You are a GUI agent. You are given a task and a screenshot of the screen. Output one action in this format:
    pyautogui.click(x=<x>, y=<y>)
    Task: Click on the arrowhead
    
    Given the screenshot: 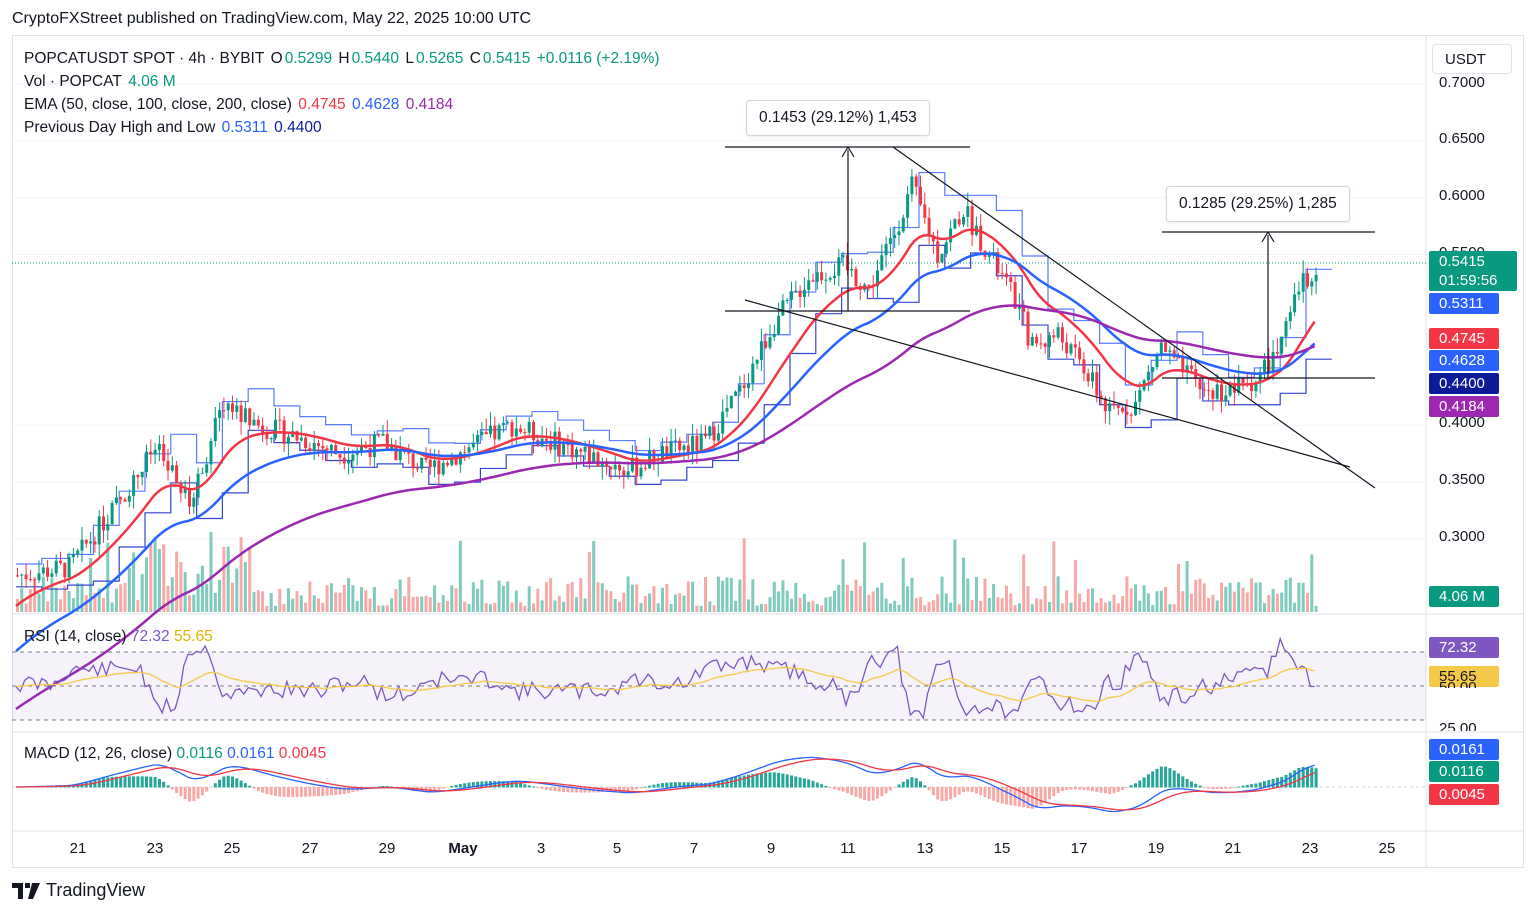 What is the action you would take?
    pyautogui.click(x=1265, y=237)
    